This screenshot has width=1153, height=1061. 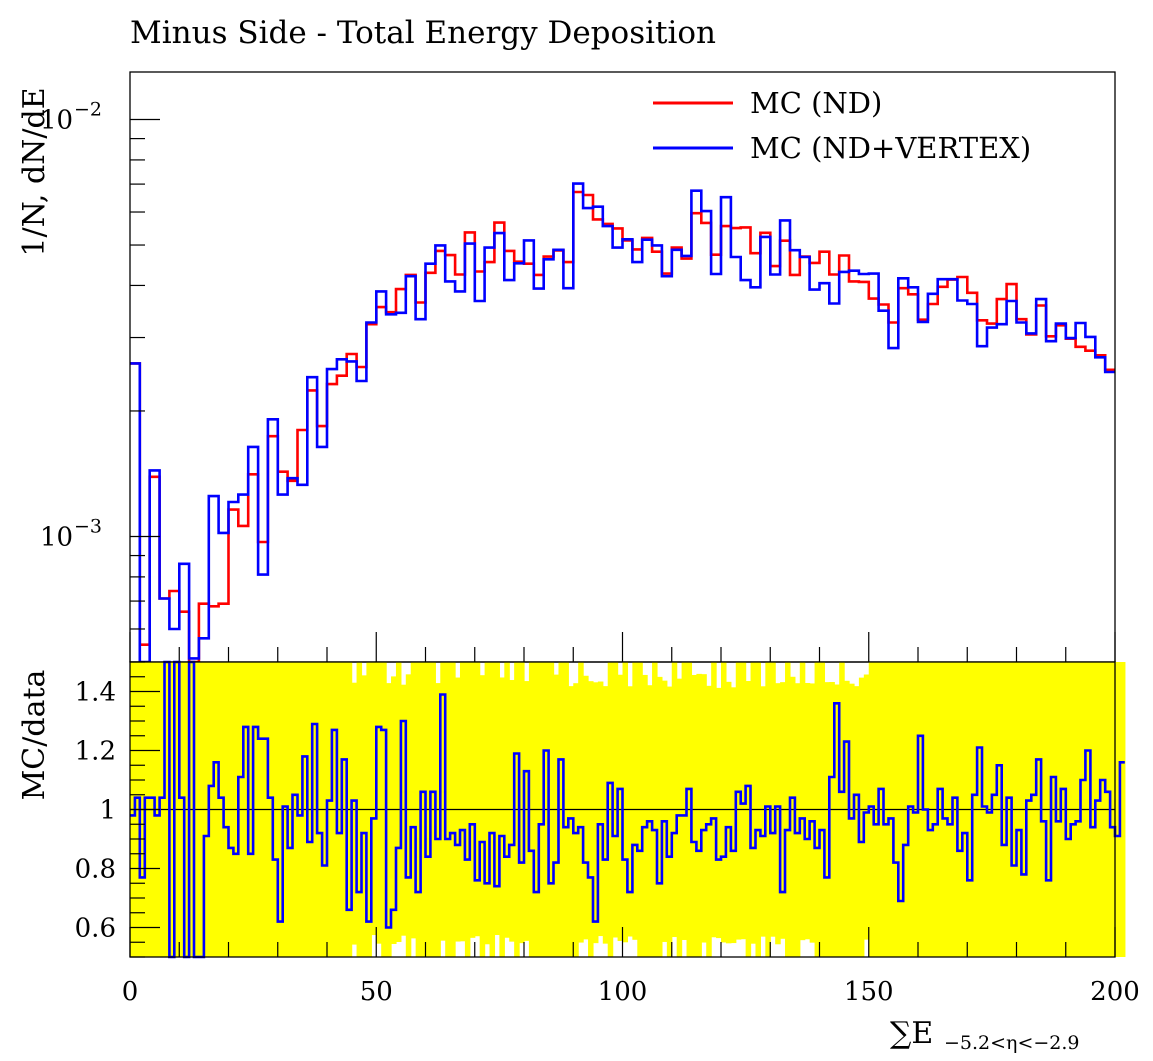 What do you see at coordinates (95, 752) in the screenshot?
I see `ratio-y-tick-label: 1.2` at bounding box center [95, 752].